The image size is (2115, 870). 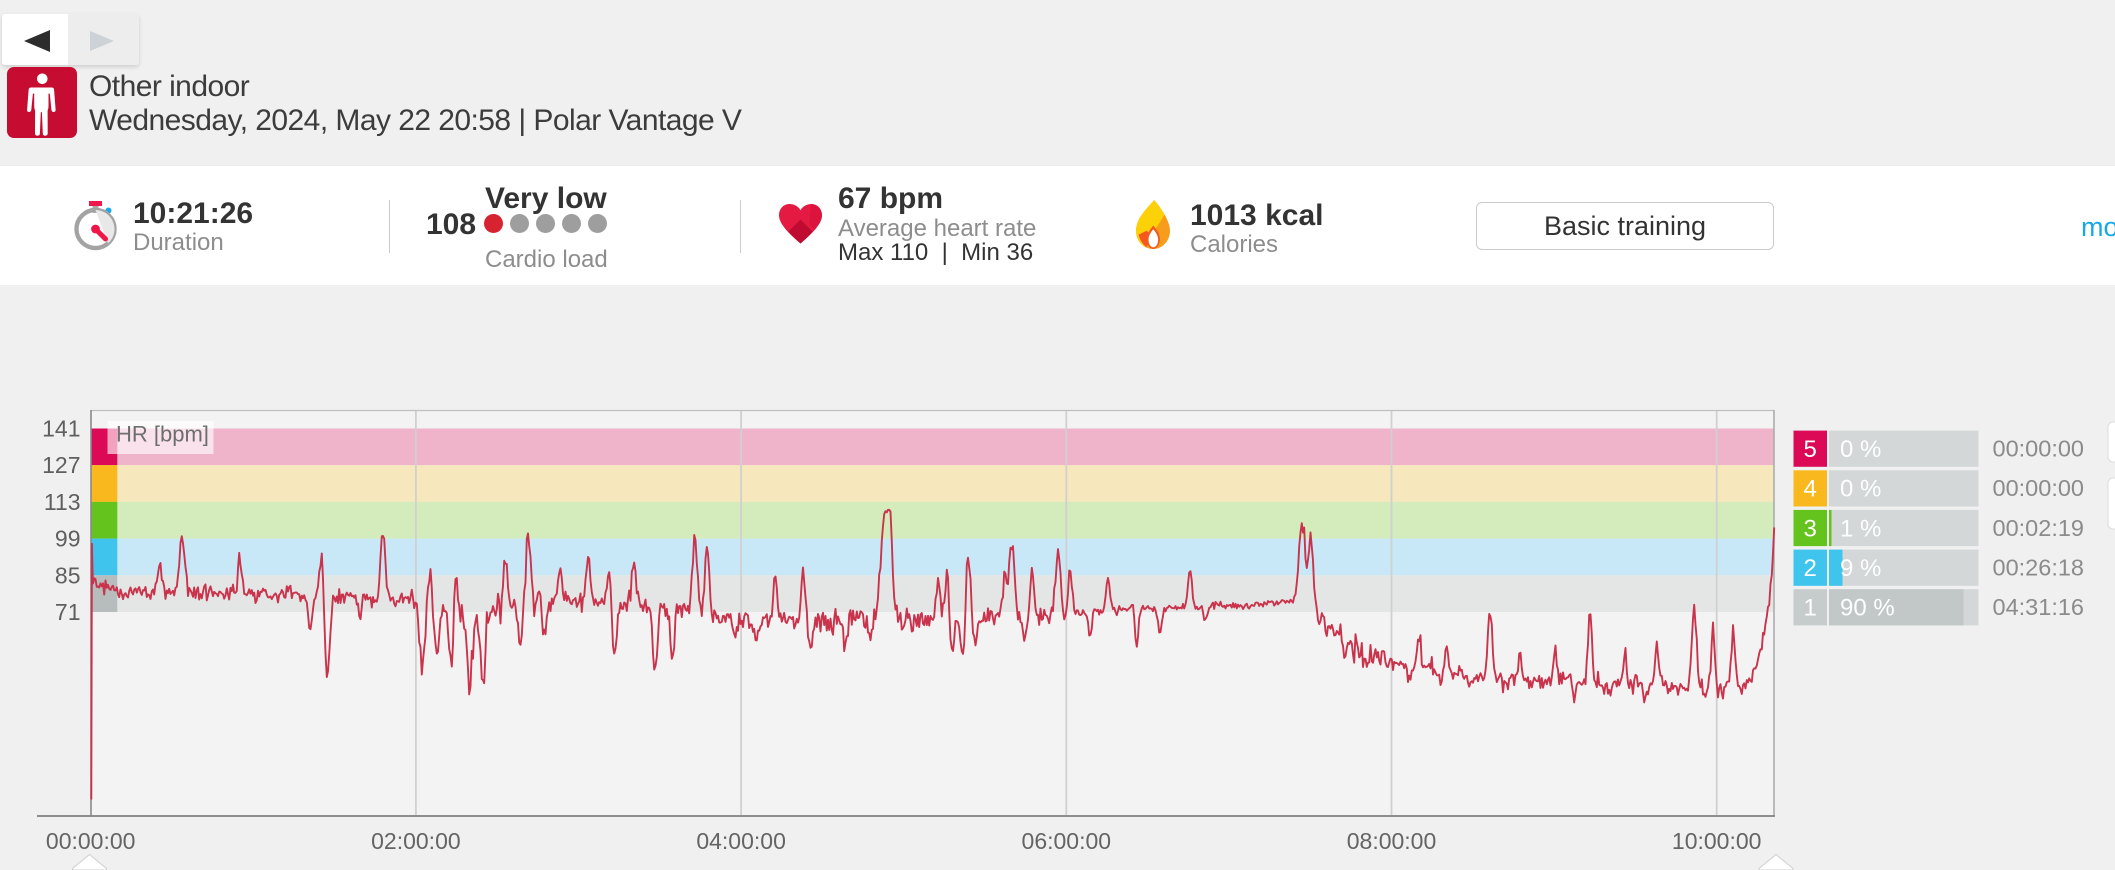 What do you see at coordinates (61, 465) in the screenshot?
I see `svg-text: 127` at bounding box center [61, 465].